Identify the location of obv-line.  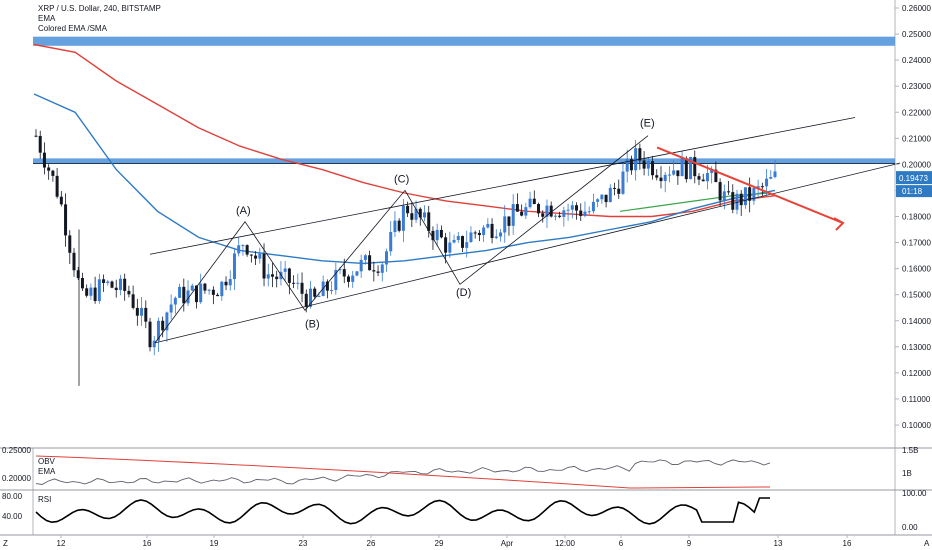
(403, 472).